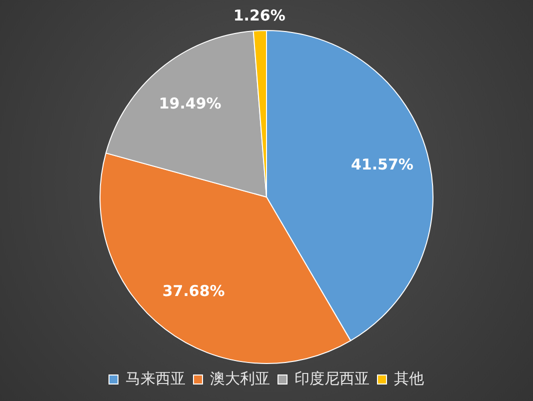 Image resolution: width=533 pixels, height=401 pixels. What do you see at coordinates (332, 378) in the screenshot?
I see `legend-label: 印度尼西亚` at bounding box center [332, 378].